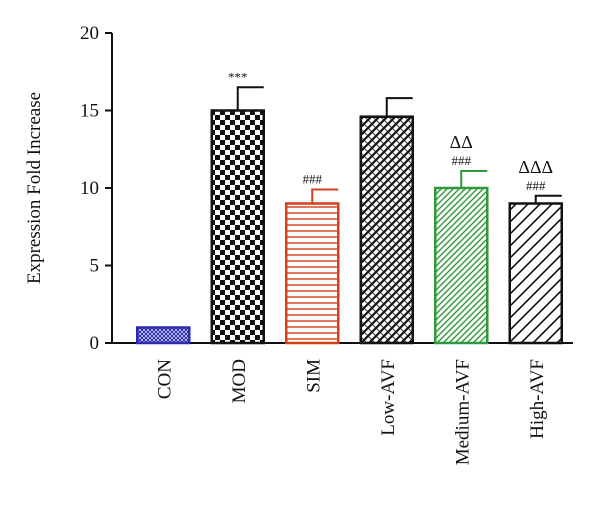 This screenshot has height=527, width=600. What do you see at coordinates (237, 227) in the screenshot?
I see `bar-mod` at bounding box center [237, 227].